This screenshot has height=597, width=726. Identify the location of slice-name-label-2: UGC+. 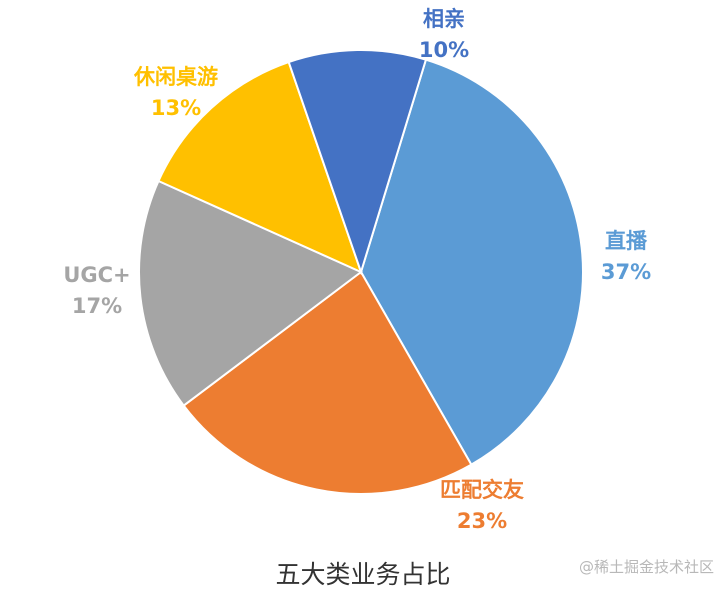
(96, 275).